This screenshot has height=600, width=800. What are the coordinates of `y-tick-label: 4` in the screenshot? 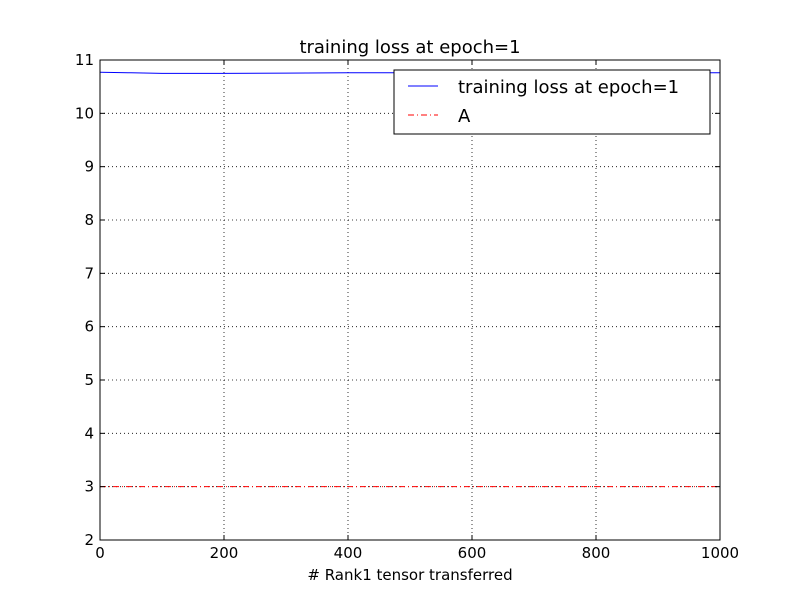 It's located at (89, 433).